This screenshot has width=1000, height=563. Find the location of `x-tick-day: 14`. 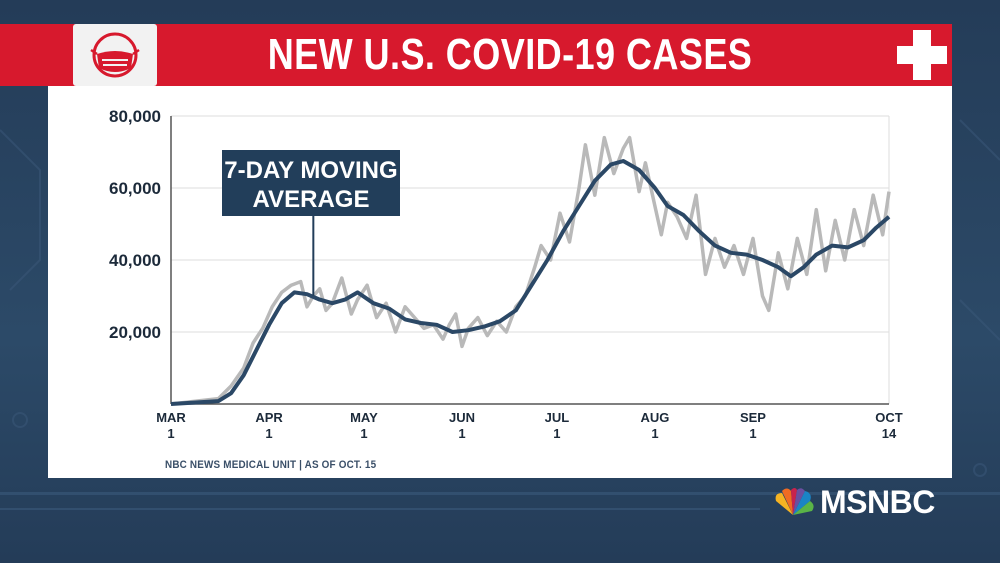

x-tick-day: 14 is located at coordinates (889, 433).